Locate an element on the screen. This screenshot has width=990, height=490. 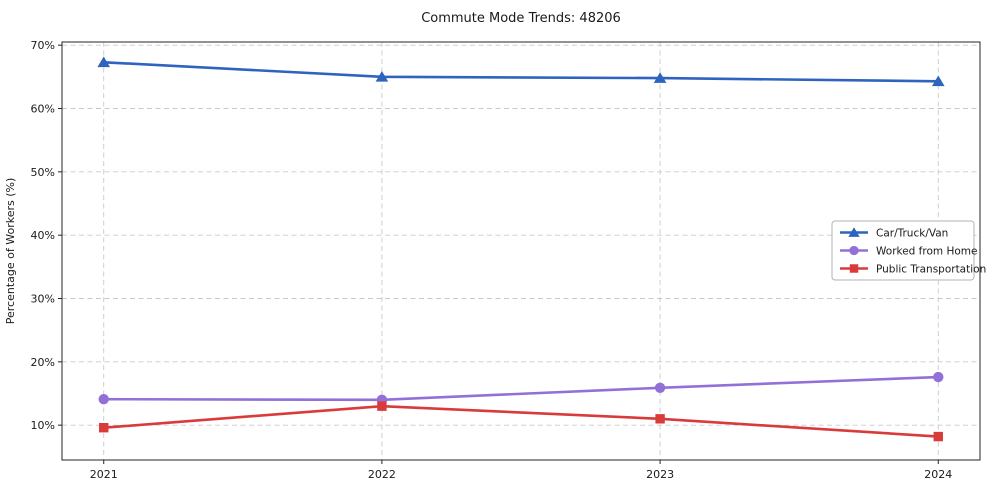
legend-box is located at coordinates (903, 250).